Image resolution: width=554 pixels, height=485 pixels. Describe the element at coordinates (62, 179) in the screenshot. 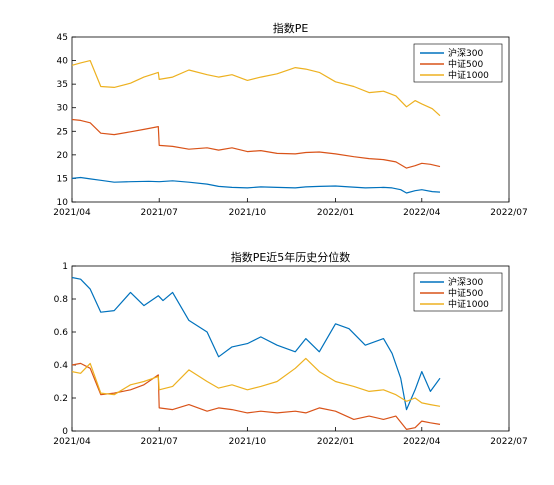

I see `y-tick-label: 15` at that location.